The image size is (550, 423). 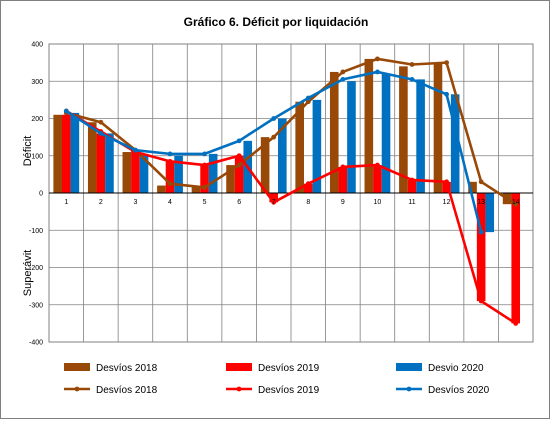 I want to click on y-tick-labels: -400 -300 -200 -100 0 100 200 300 400, so click(x=36, y=194).